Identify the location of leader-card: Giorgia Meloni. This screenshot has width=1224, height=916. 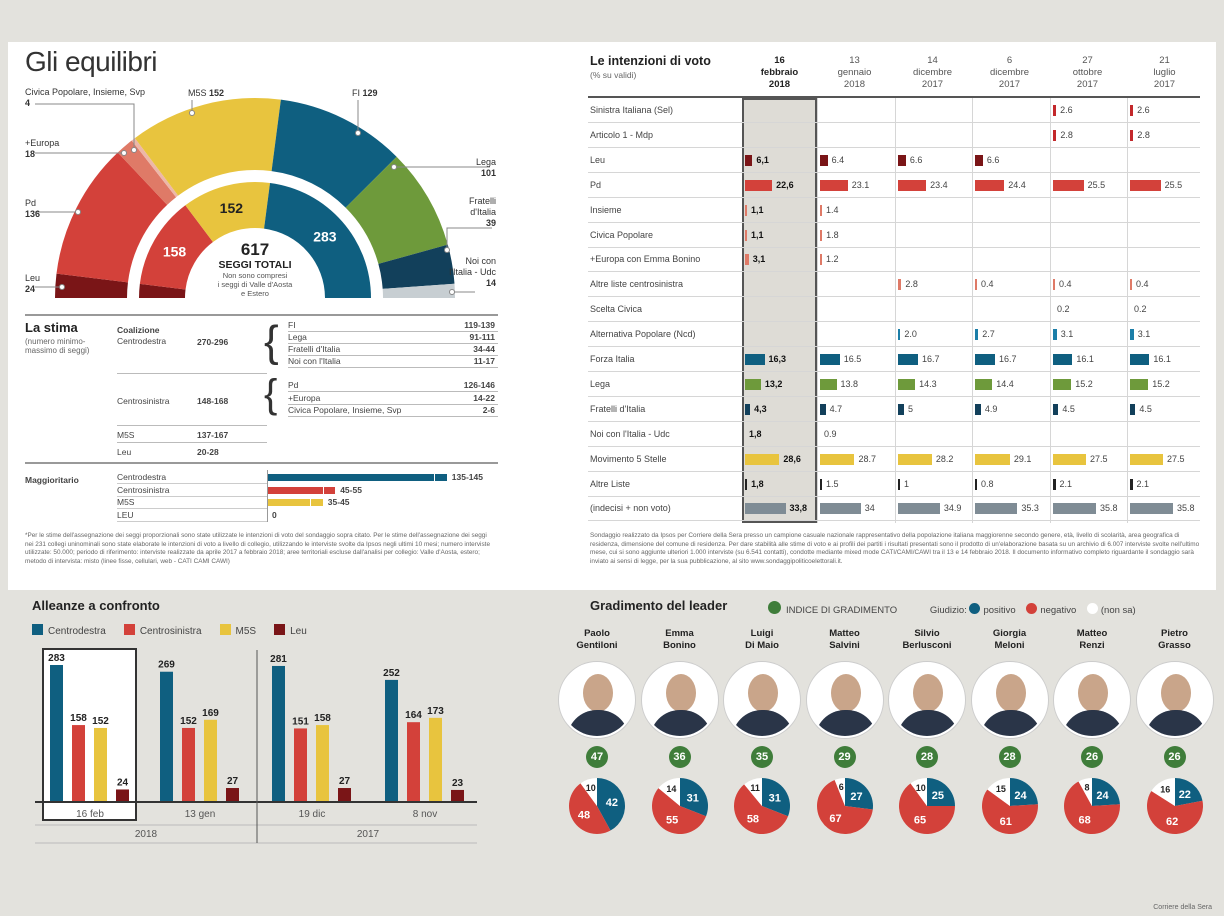
(1010, 640).